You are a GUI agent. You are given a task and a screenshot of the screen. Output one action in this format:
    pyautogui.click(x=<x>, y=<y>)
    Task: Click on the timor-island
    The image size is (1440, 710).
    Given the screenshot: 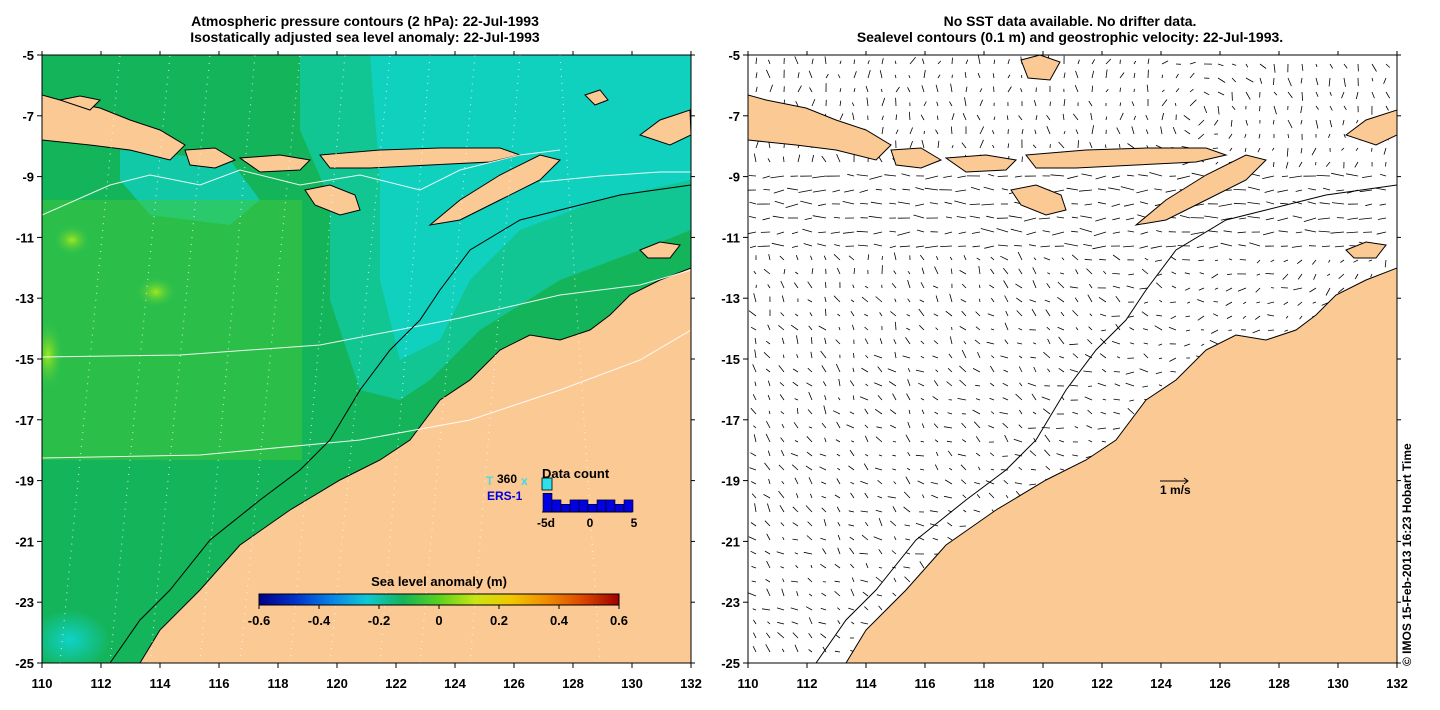 What is the action you would take?
    pyautogui.click(x=1200, y=190)
    